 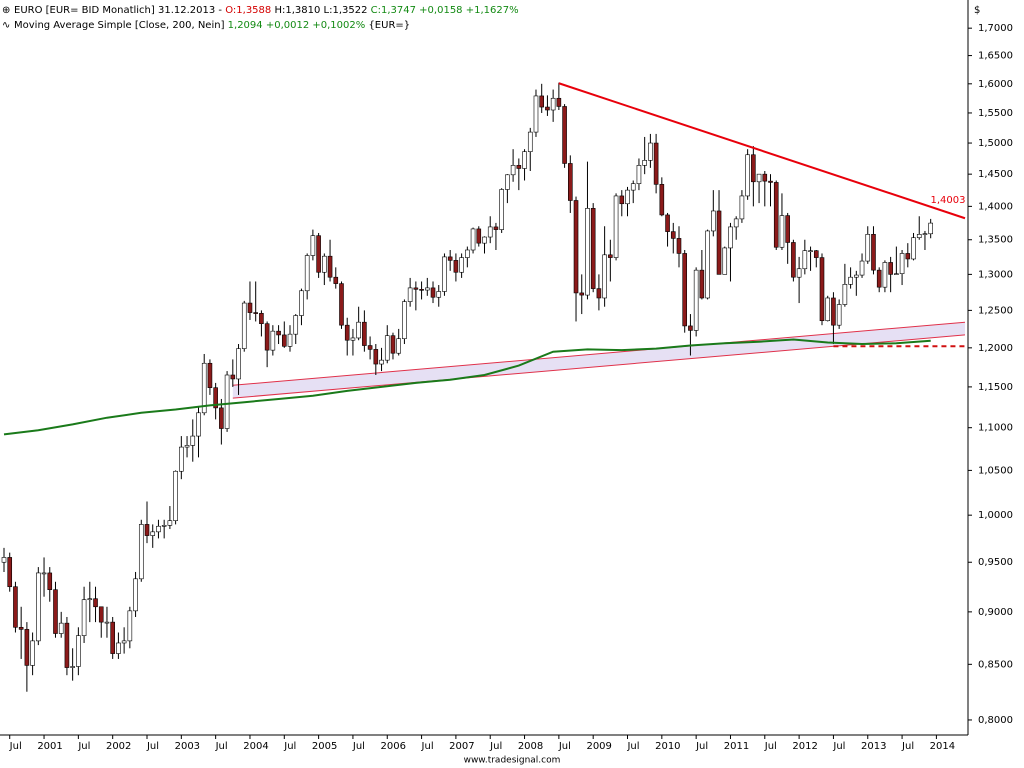 What do you see at coordinates (995, 113) in the screenshot?
I see `y-tick-label: 1,5500` at bounding box center [995, 113].